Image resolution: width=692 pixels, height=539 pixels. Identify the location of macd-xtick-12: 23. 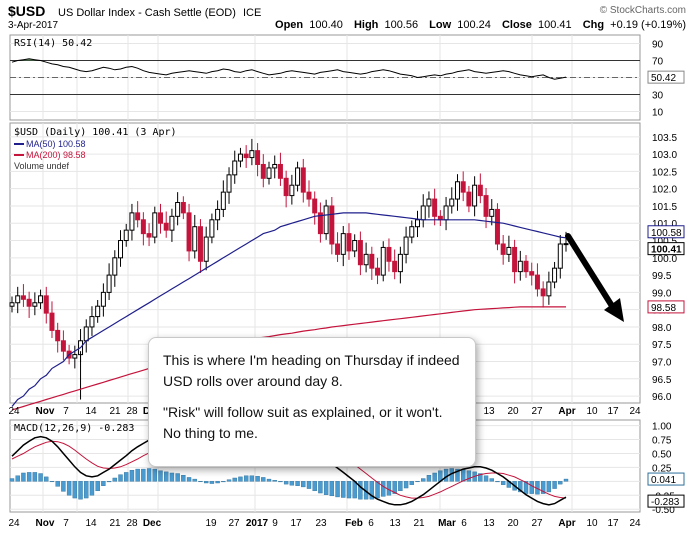
(321, 523).